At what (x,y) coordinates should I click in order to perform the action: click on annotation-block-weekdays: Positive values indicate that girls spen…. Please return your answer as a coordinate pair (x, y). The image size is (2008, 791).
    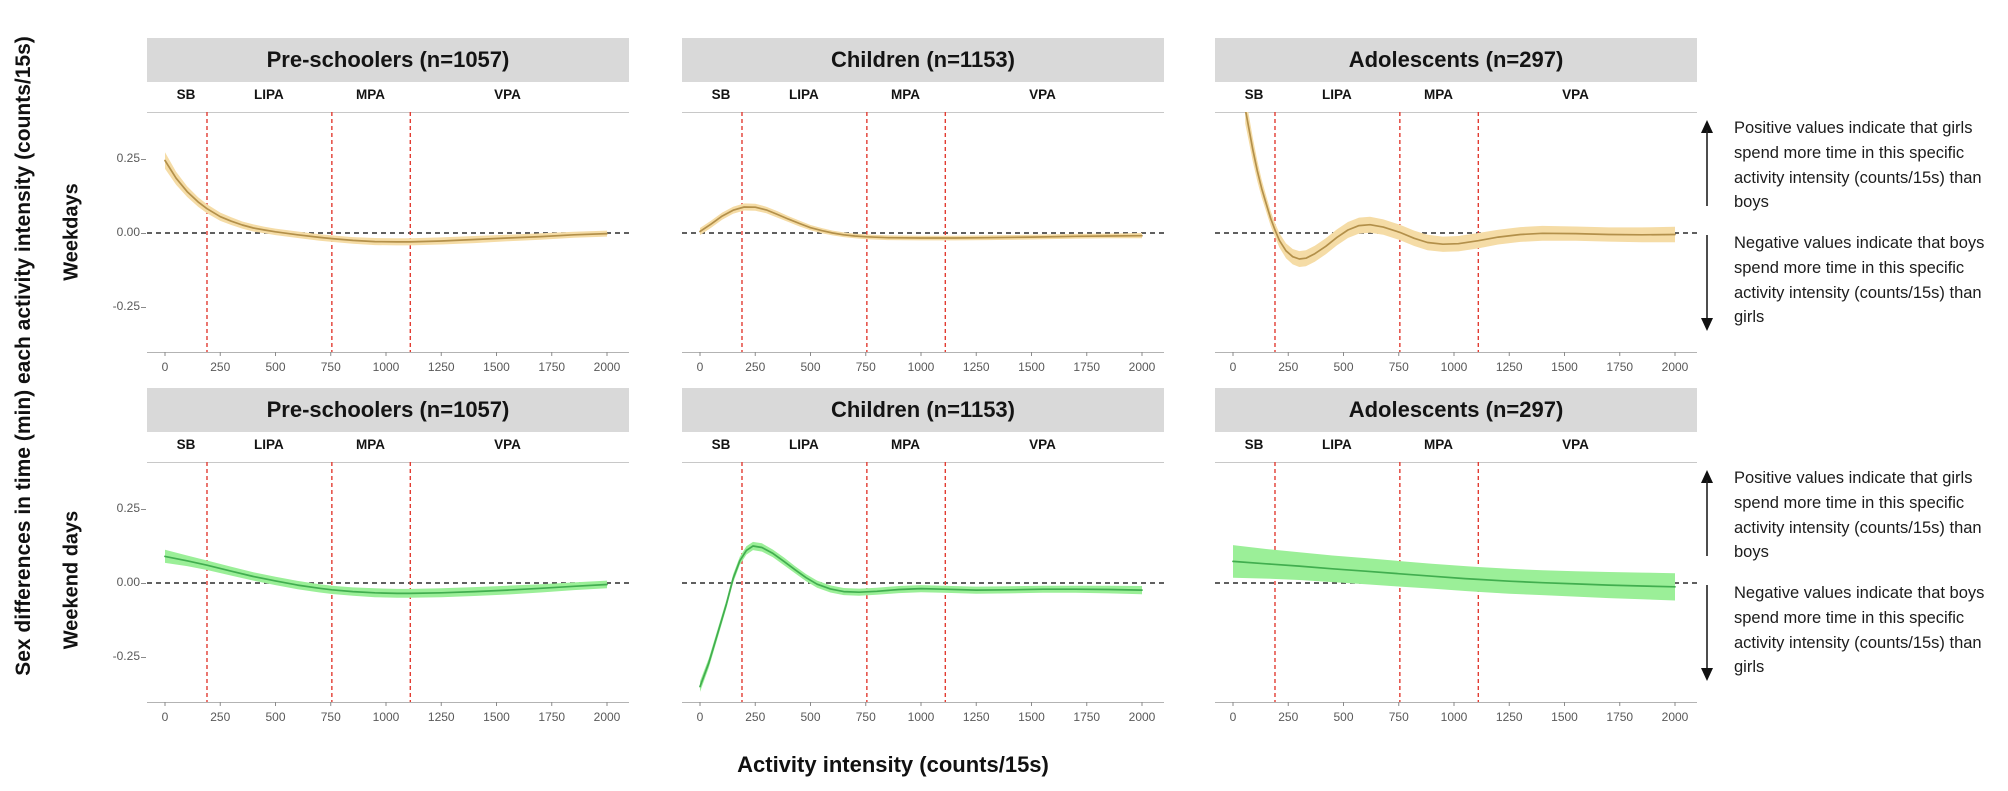
    Looking at the image, I should click on (1850, 231).